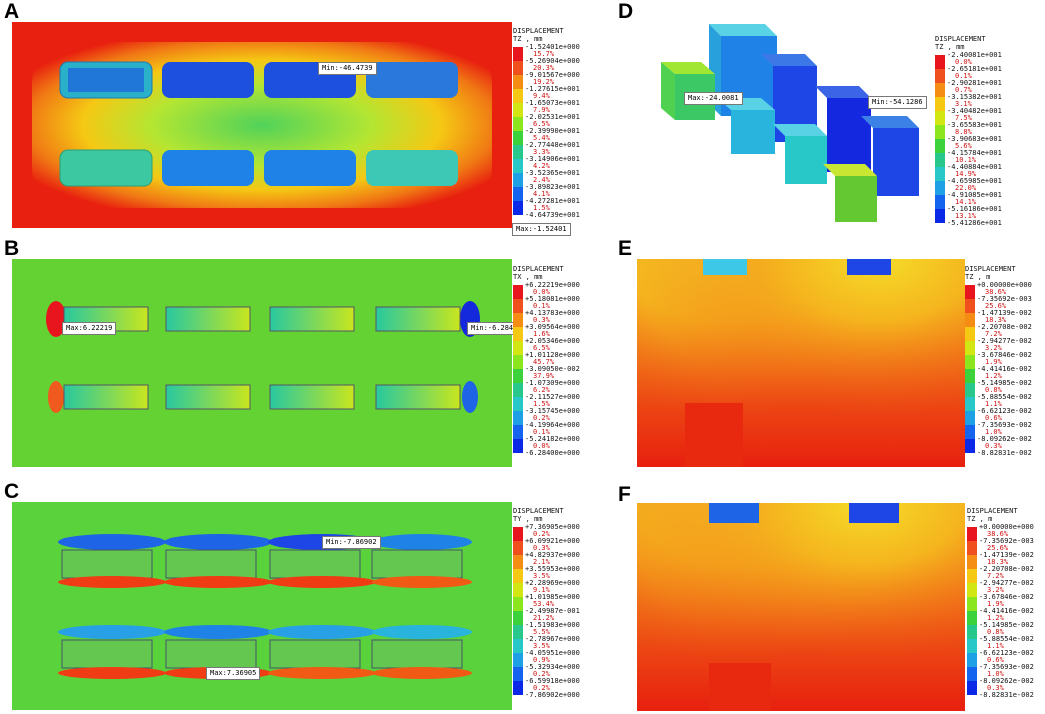 The image size is (1045, 714). What do you see at coordinates (265, 652) in the screenshot?
I see `pit-row-lower` at bounding box center [265, 652].